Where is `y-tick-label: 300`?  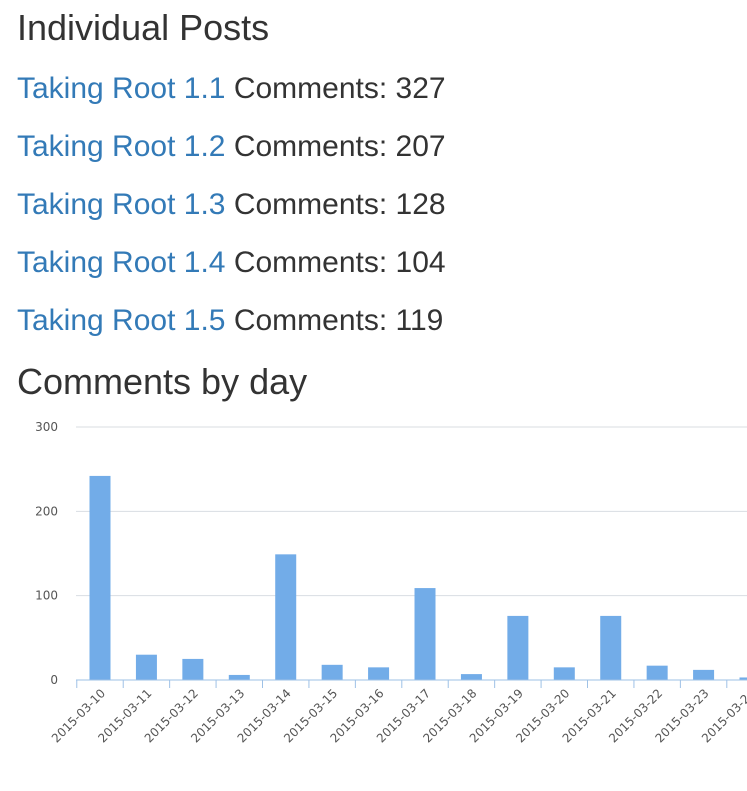 y-tick-label: 300 is located at coordinates (46, 427).